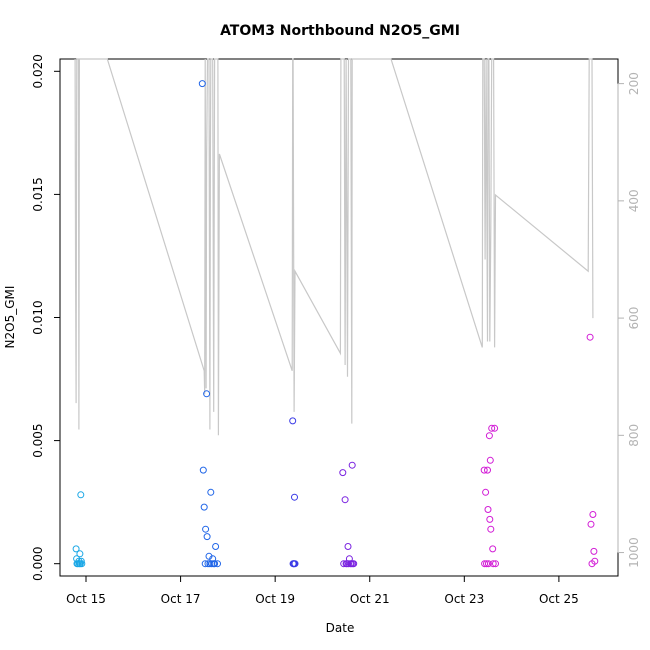  I want to click on y-tick-label: 0.010, so click(38, 317).